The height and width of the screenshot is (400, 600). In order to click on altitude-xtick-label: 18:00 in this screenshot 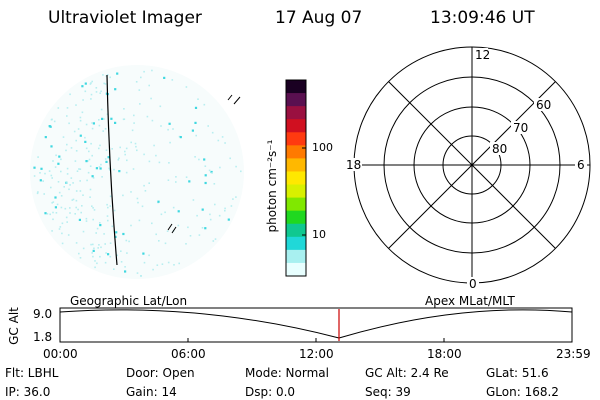, I will do `click(444, 354)`.